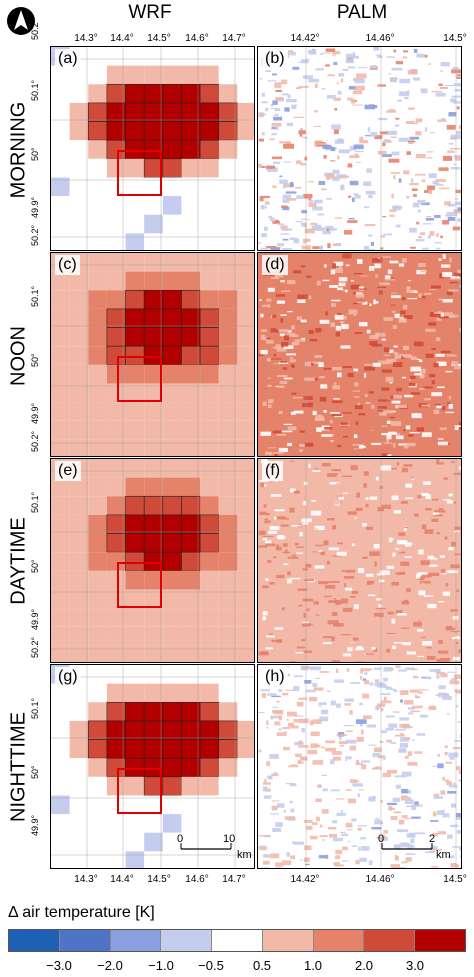 This screenshot has width=474, height=977. What do you see at coordinates (35, 566) in the screenshot?
I see `y-tick-label: 50°` at bounding box center [35, 566].